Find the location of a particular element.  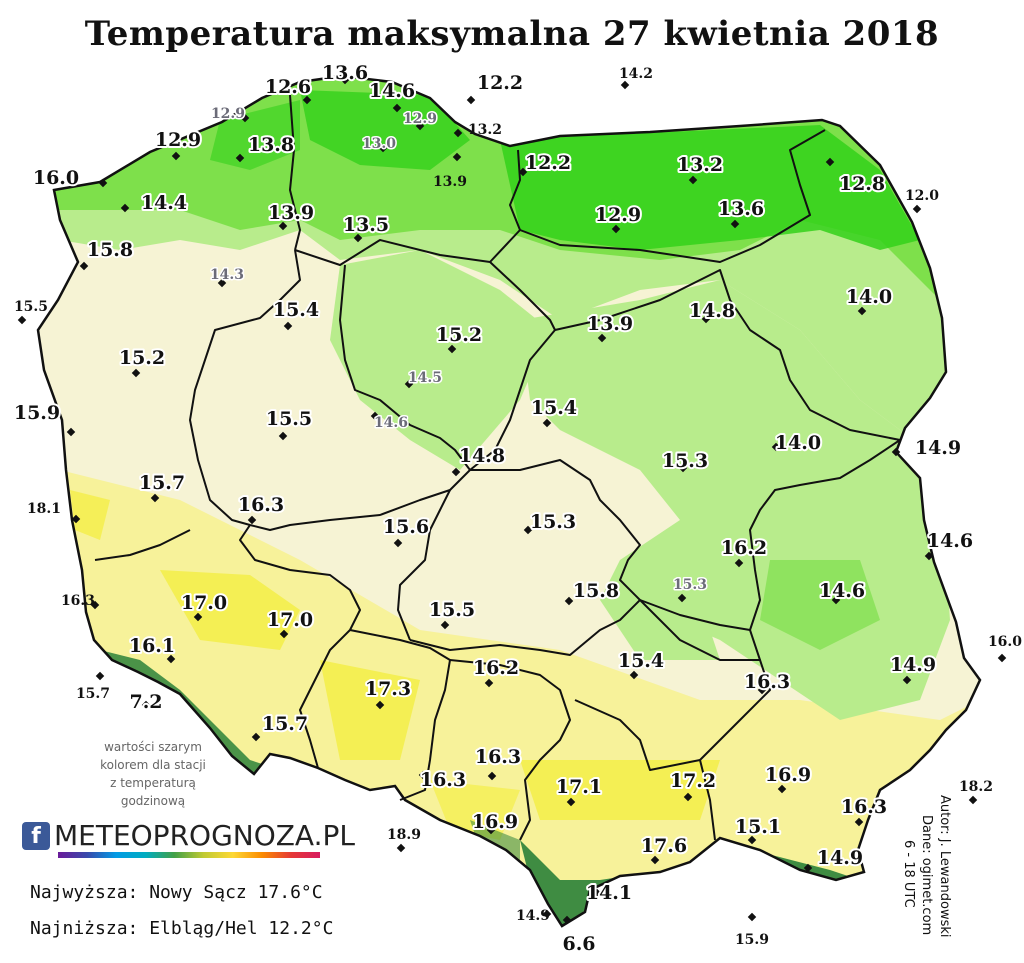

station-marker: 15.3 is located at coordinates (685, 461).